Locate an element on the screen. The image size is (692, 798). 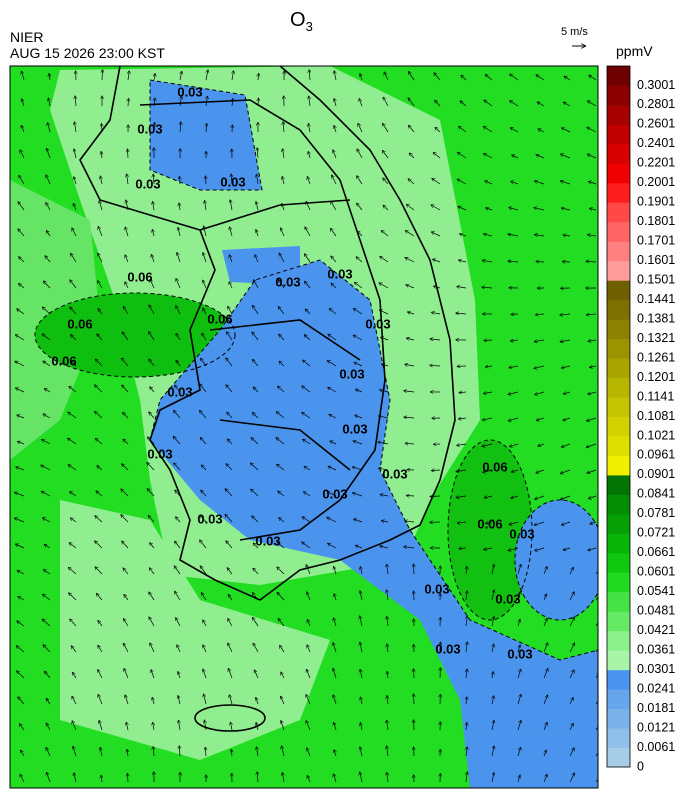
title: O3 is located at coordinates (301, 21).